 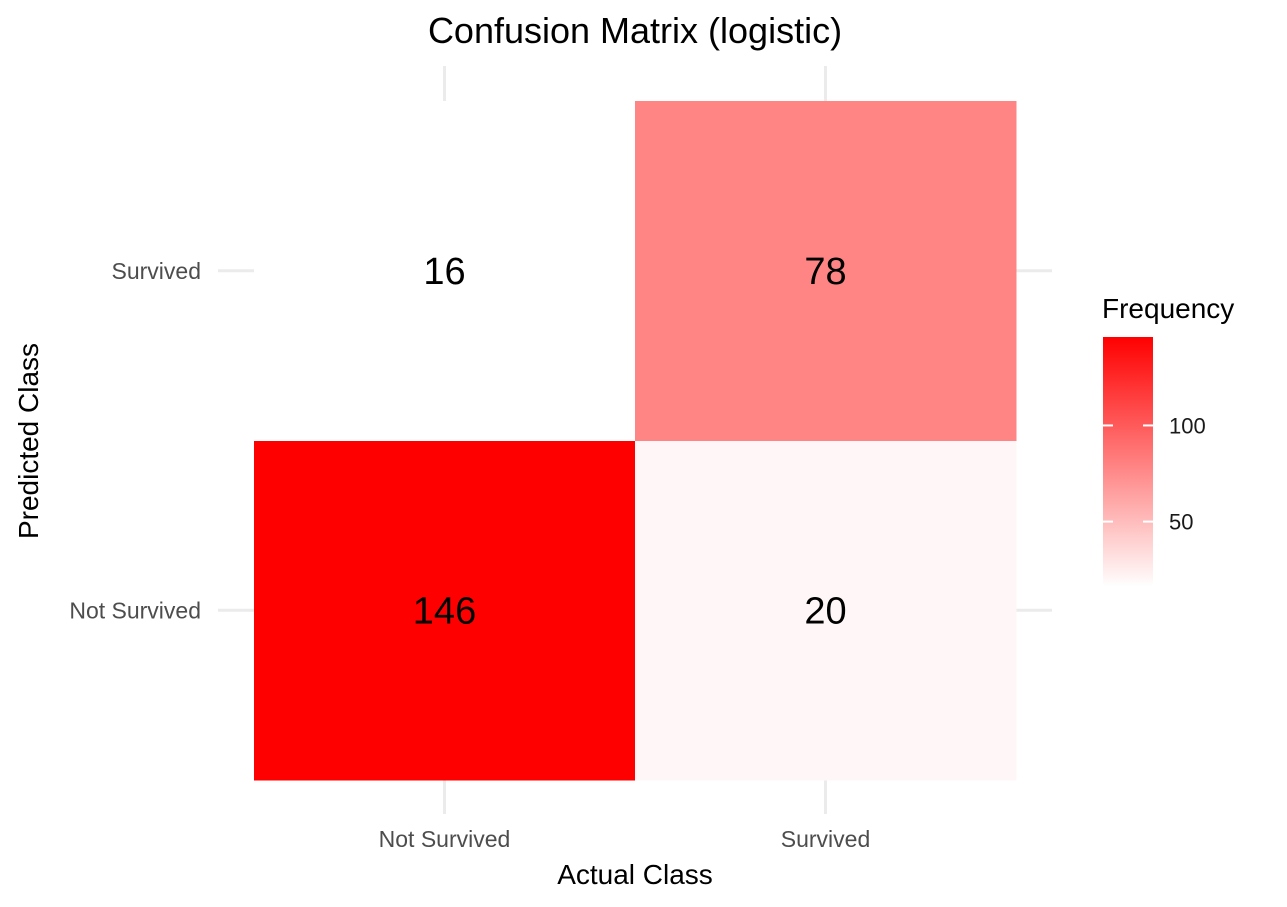 I want to click on cell-value-label: 78, so click(x=825, y=272).